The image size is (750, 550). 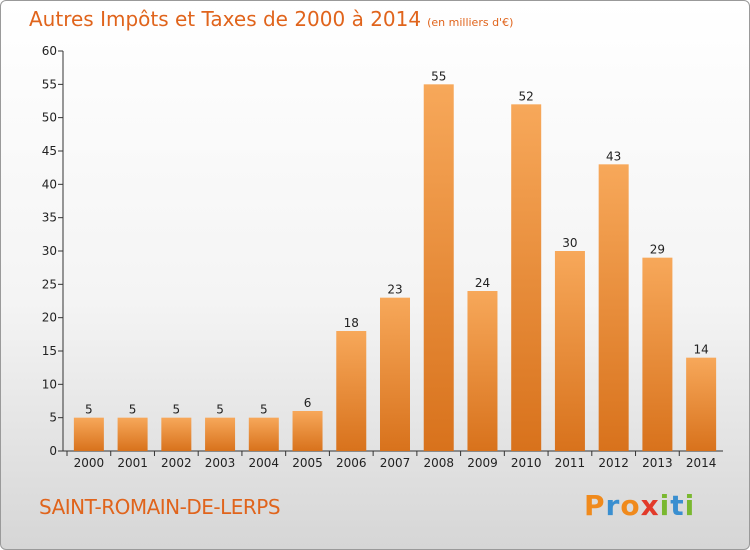 What do you see at coordinates (49, 284) in the screenshot?
I see `y-tick-label: 25` at bounding box center [49, 284].